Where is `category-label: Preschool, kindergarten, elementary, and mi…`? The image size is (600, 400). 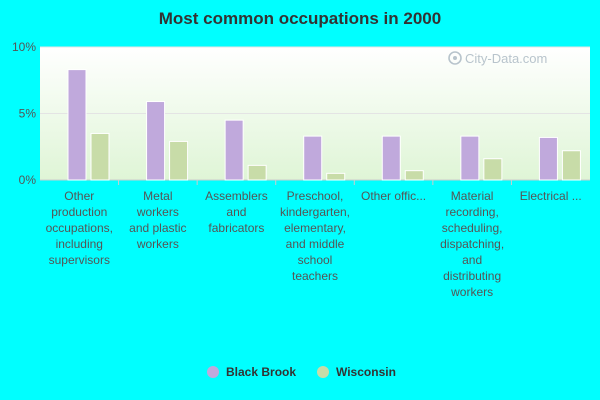
category-label: Preschool, kindergarten, elementary, and mi… is located at coordinates (315, 236).